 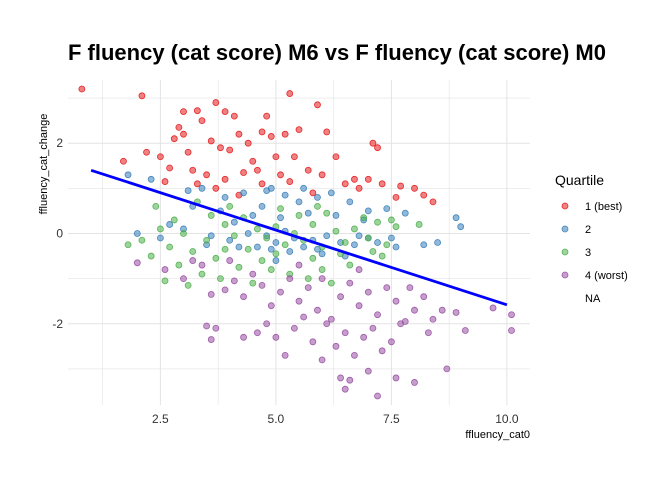 What do you see at coordinates (59, 233) in the screenshot?
I see `y-tick-label: 0` at bounding box center [59, 233].